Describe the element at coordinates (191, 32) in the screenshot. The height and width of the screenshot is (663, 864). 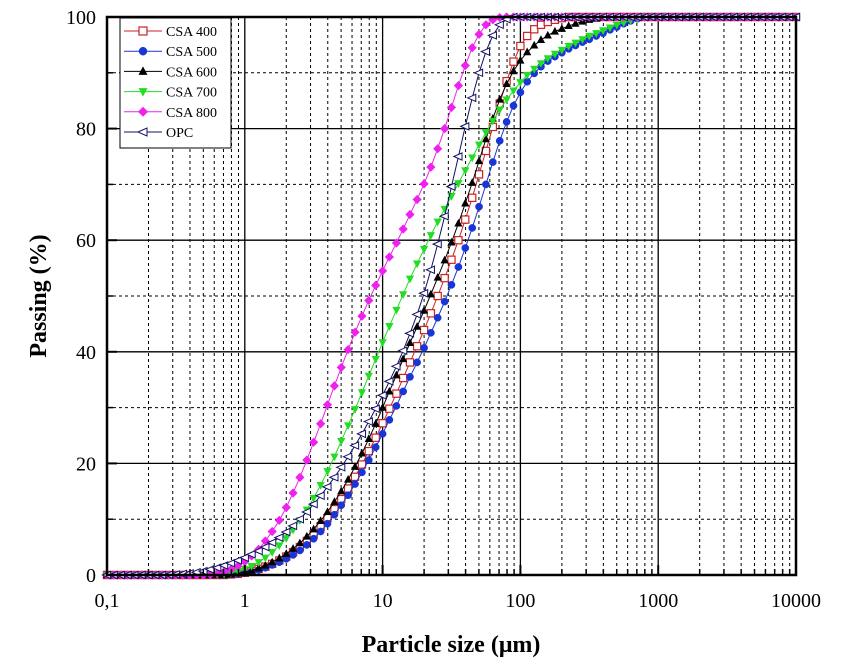
I see `legend-label: CSA 400` at that location.